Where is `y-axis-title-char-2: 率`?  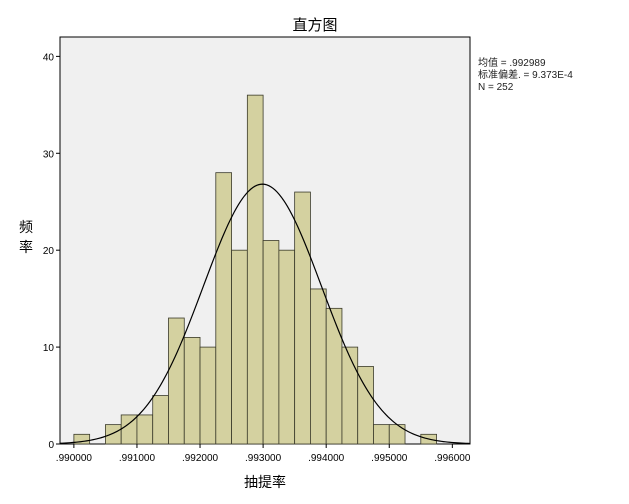
y-axis-title-char-2: 率 is located at coordinates (26, 247).